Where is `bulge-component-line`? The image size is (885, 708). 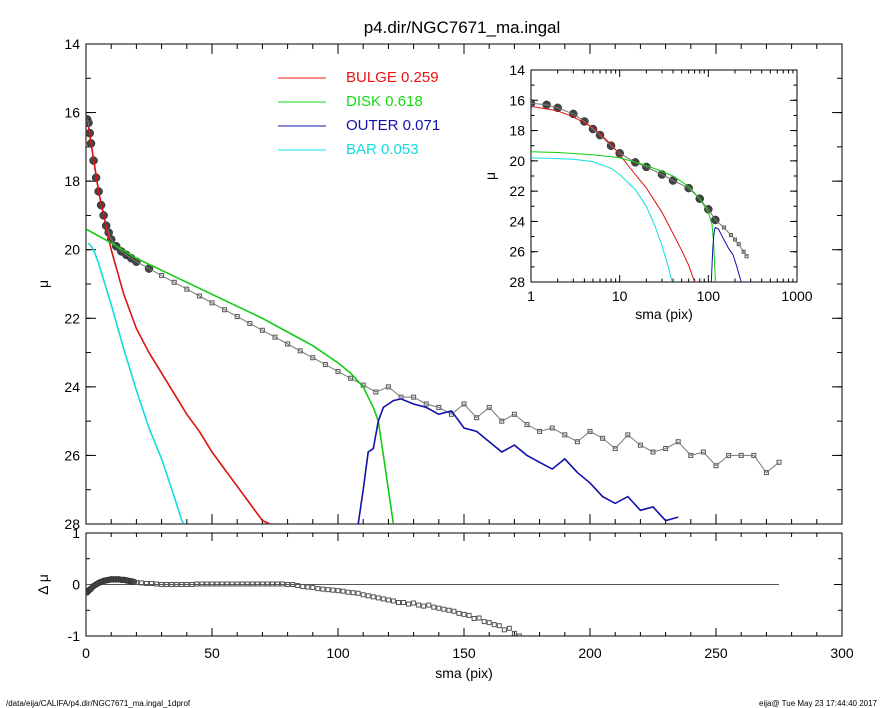
bulge-component-line is located at coordinates (613, 193).